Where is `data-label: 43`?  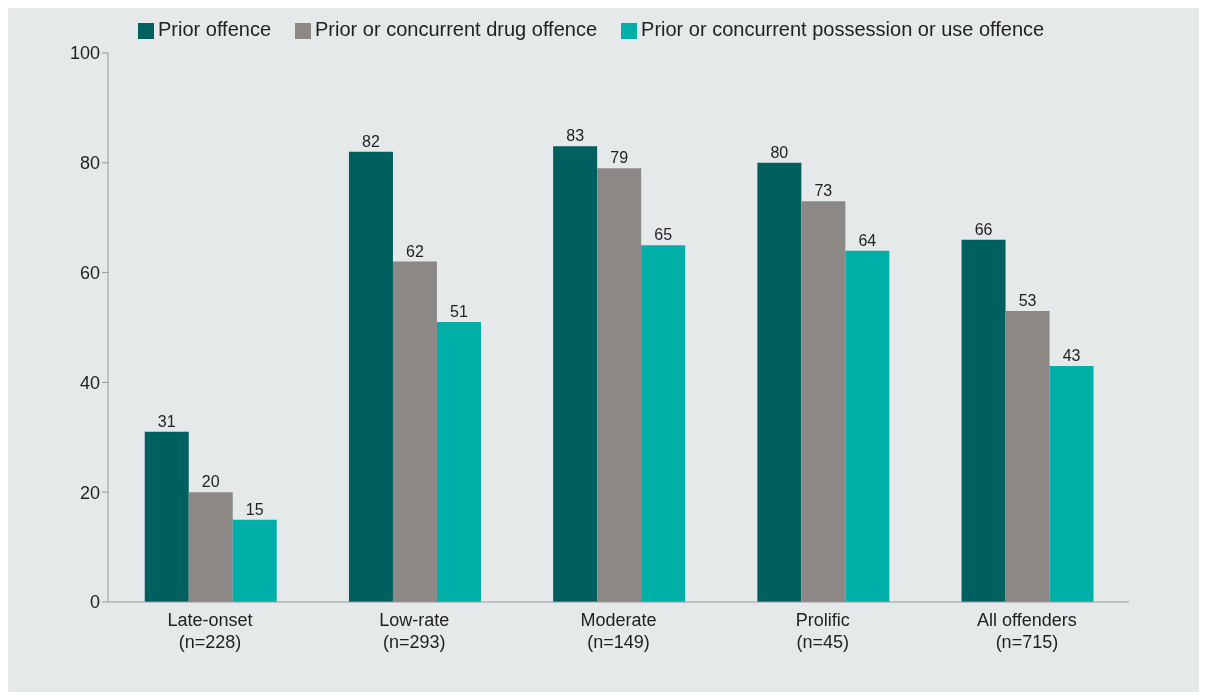
data-label: 43 is located at coordinates (1071, 355).